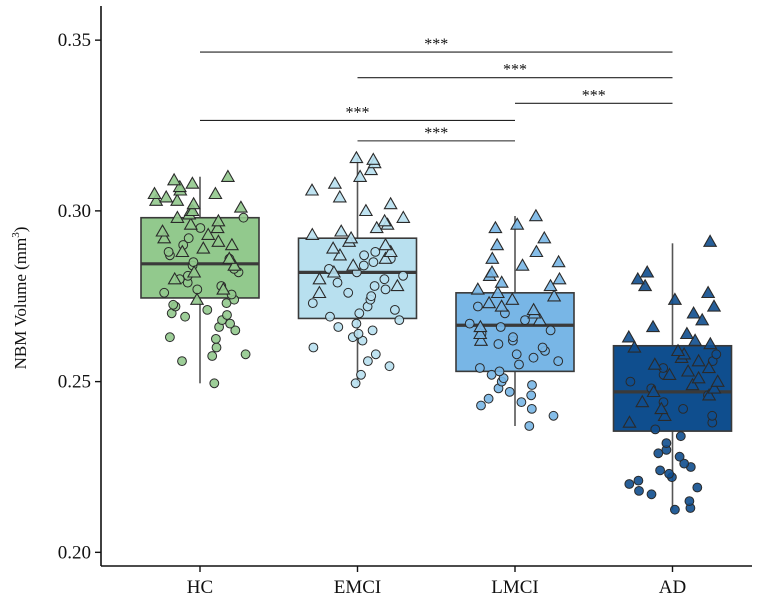 The image size is (759, 602). Describe the element at coordinates (74, 40) in the screenshot. I see `y-tick-label: 0.35` at that location.